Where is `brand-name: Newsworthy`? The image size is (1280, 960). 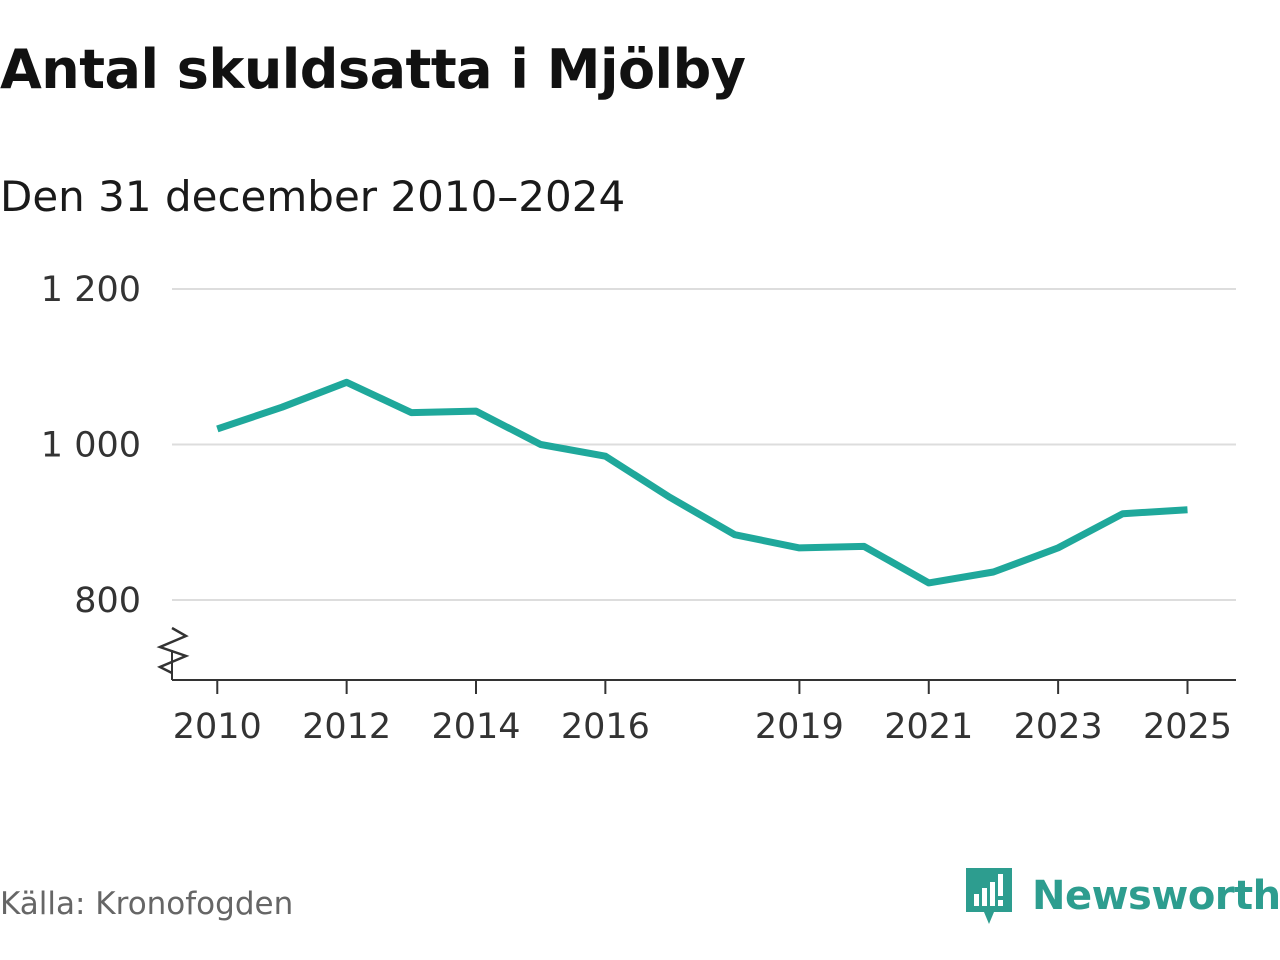
brand-name: Newsworthy is located at coordinates (1156, 896).